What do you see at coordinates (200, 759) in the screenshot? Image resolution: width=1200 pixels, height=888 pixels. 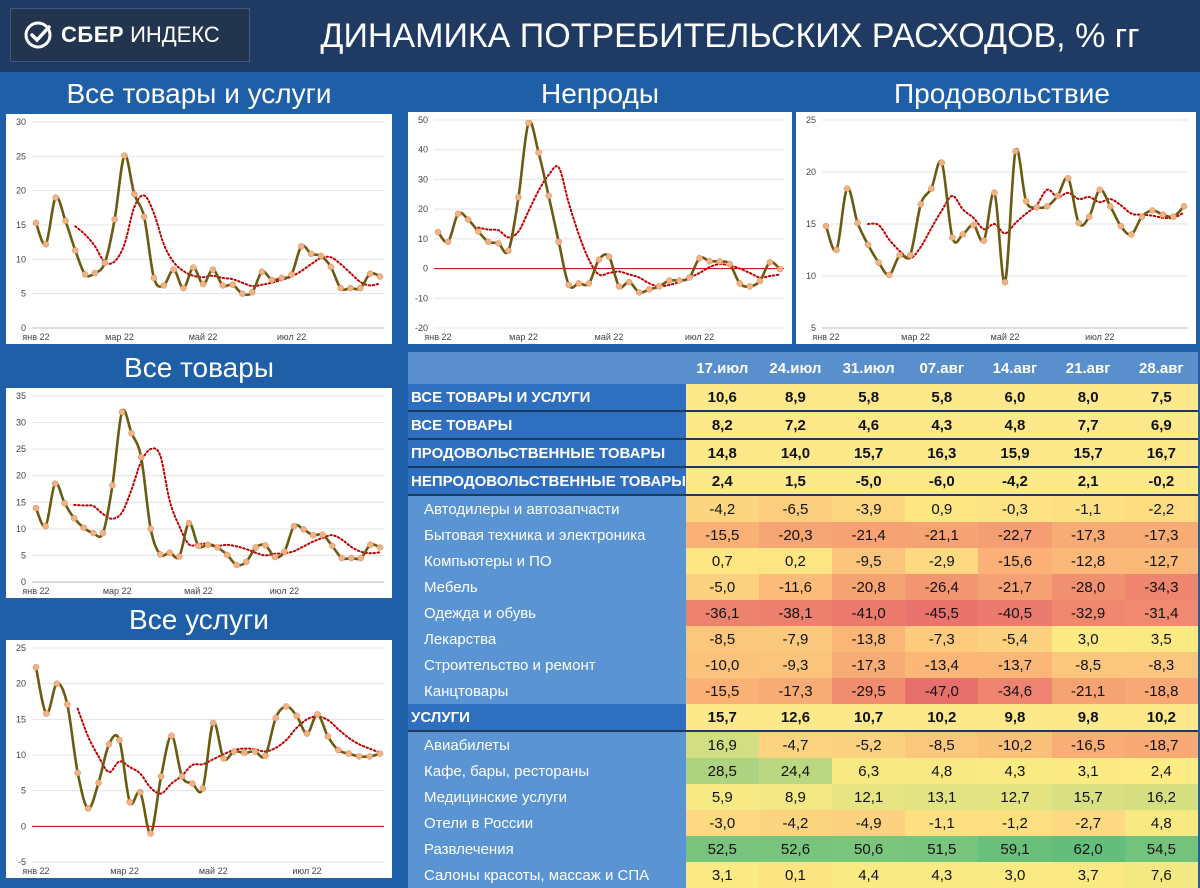 I see `chart-svg: -5 0 5 10 15 20 25 янв 22 мар 22 май 22 июл 22` at bounding box center [200, 759].